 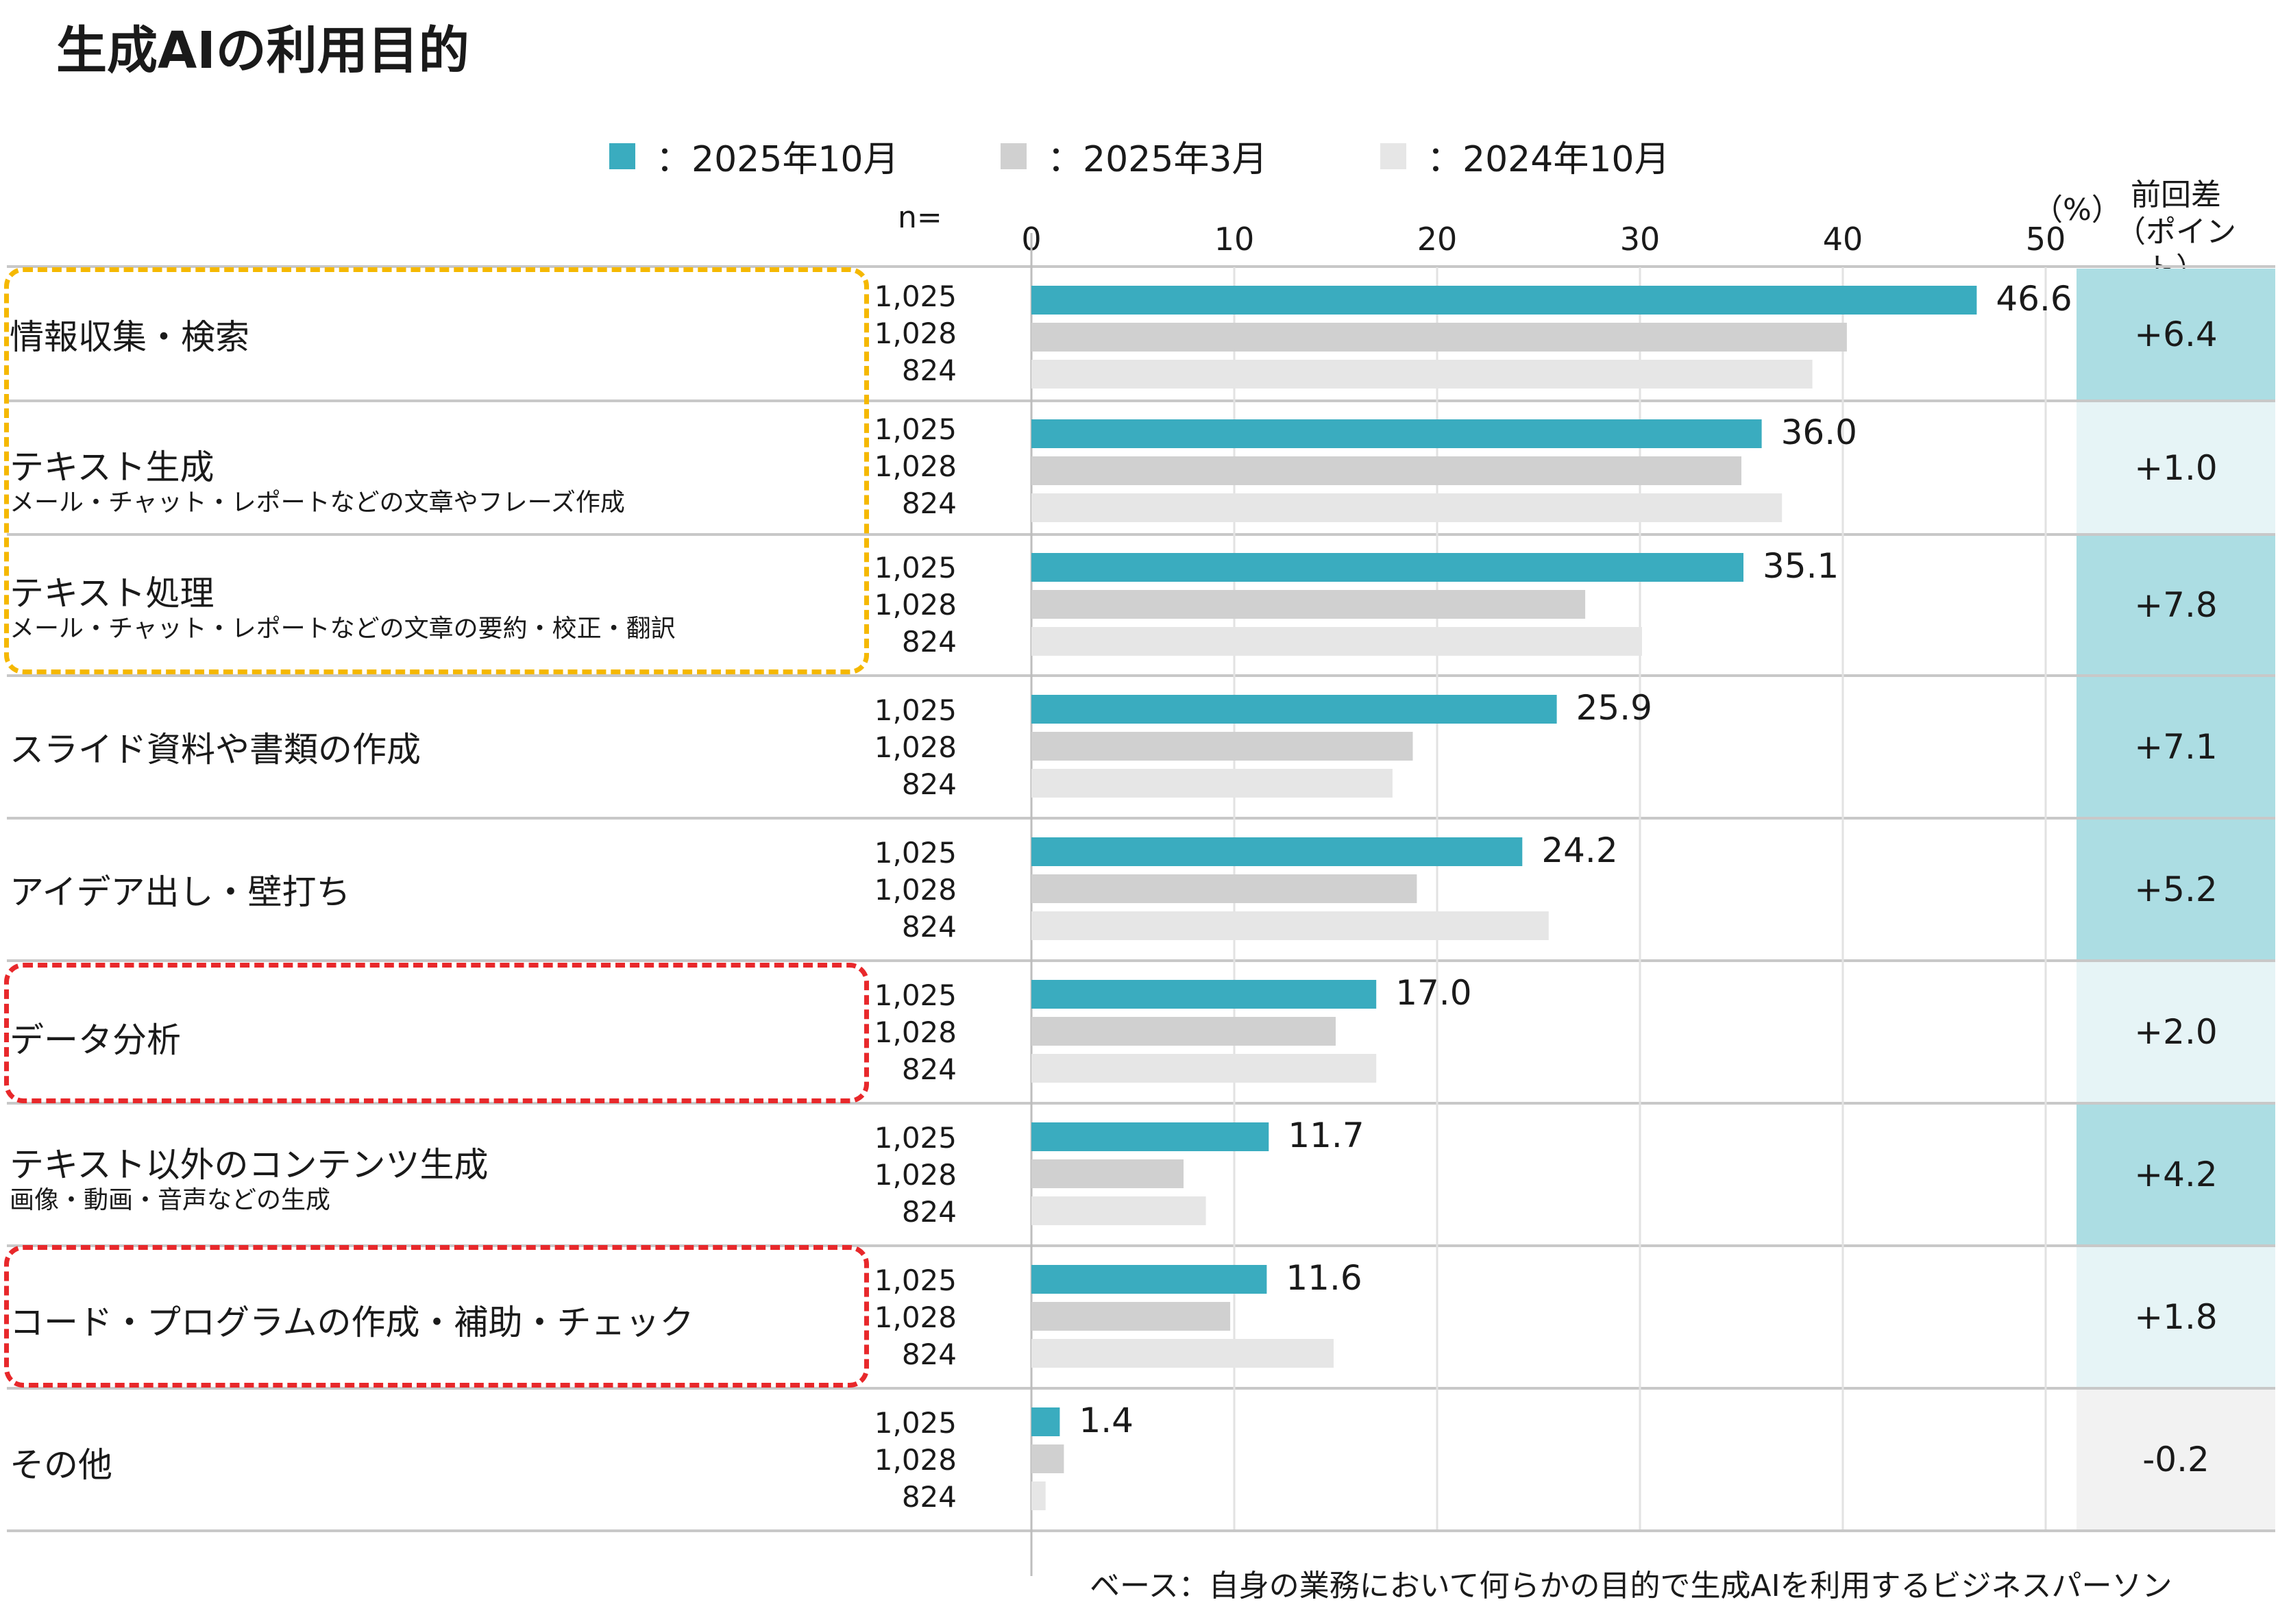 What do you see at coordinates (1614, 708) in the screenshot?
I see `data-label: 25.9` at bounding box center [1614, 708].